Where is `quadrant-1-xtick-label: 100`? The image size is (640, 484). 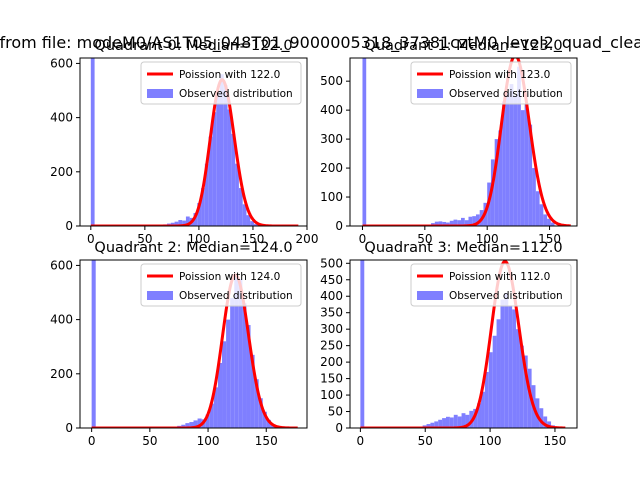 quadrant-1-xtick-label: 100 is located at coordinates (487, 239).